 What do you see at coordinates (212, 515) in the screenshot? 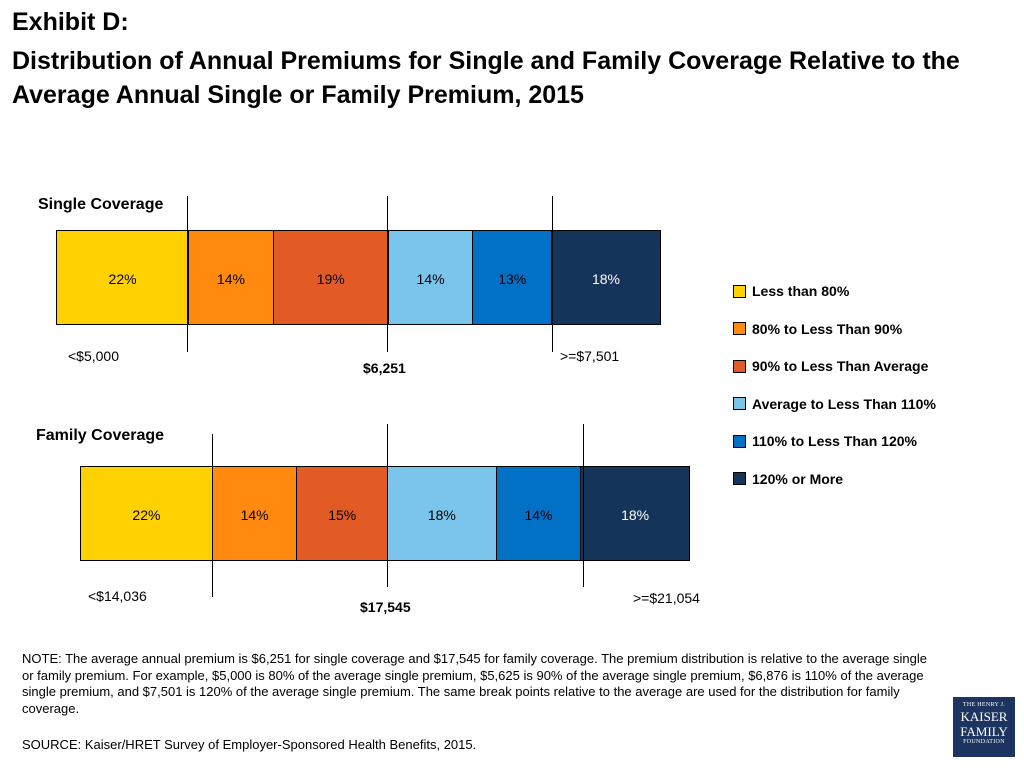
I see `family-low-divider` at bounding box center [212, 515].